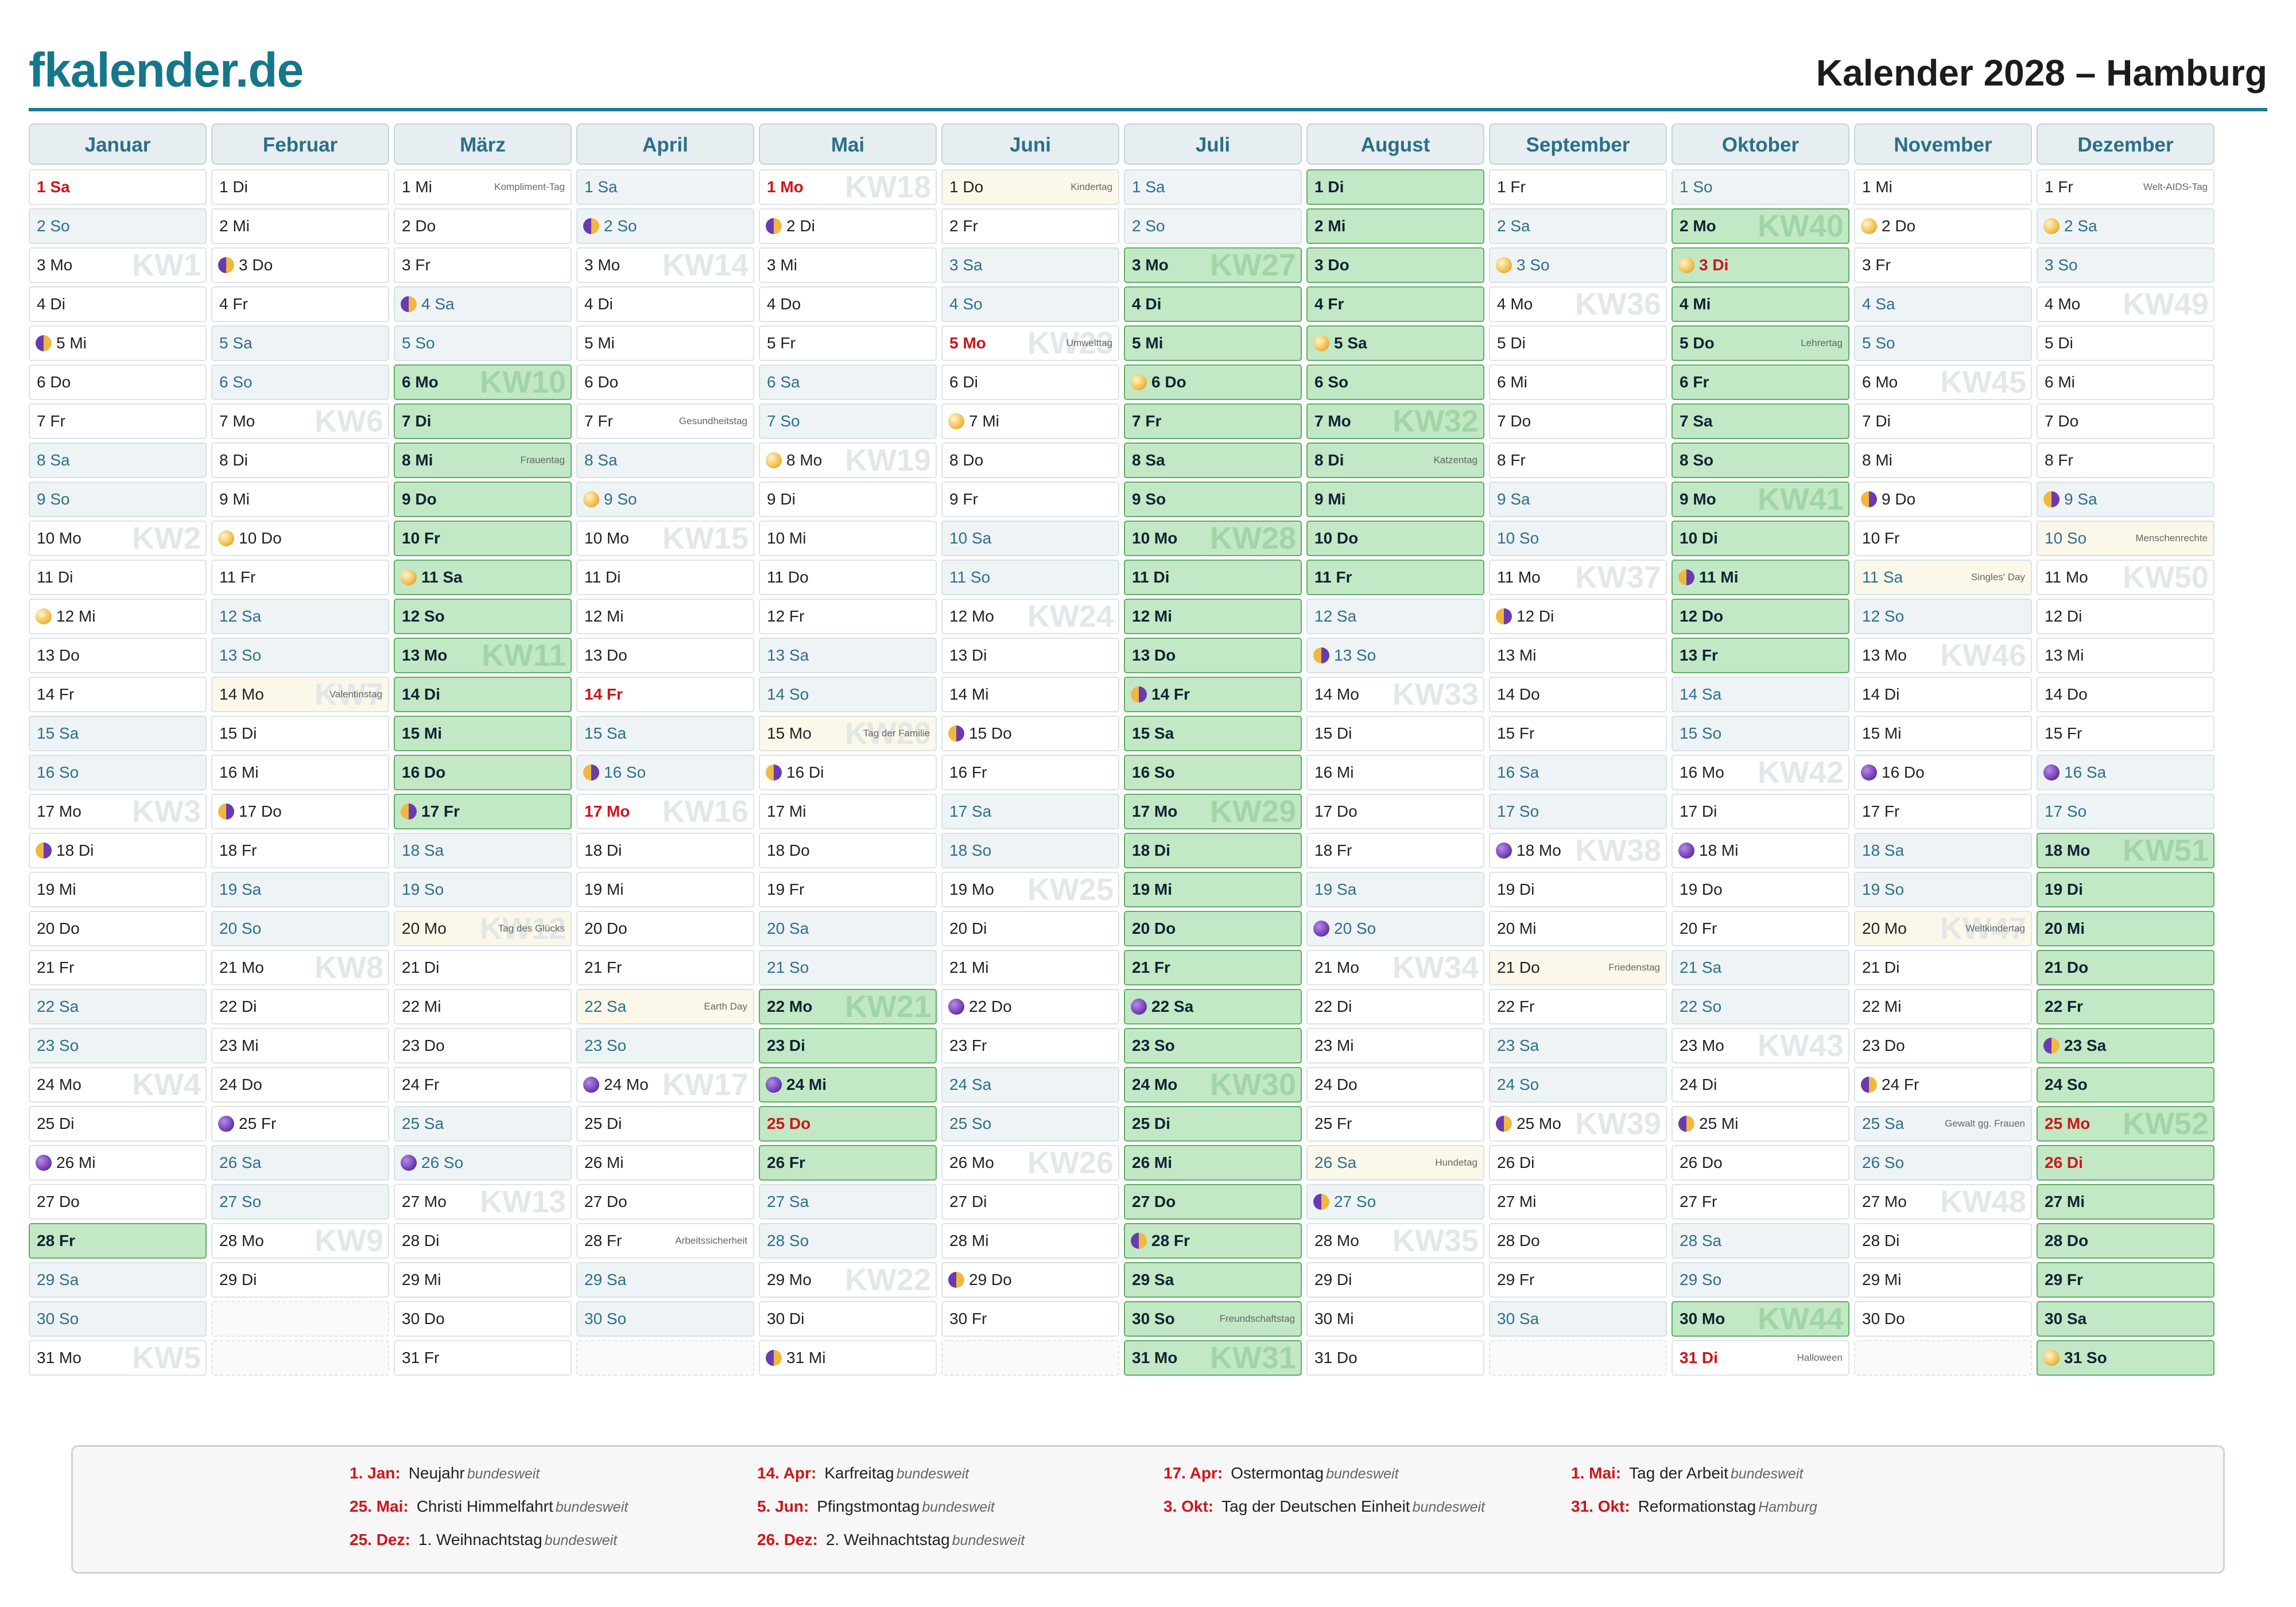 The image size is (2296, 1607). I want to click on day-cell: 22 Fr, so click(1578, 1006).